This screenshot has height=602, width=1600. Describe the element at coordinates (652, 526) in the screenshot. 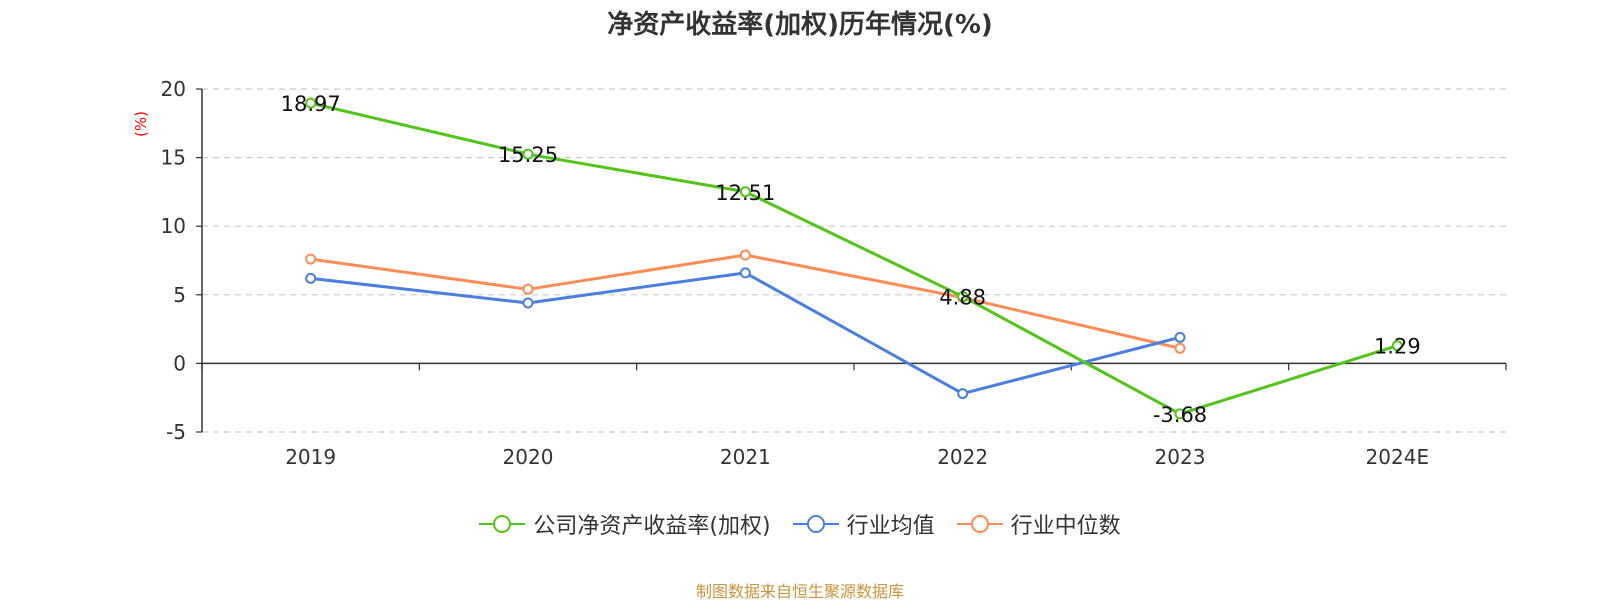

I see `legend-label: 公司净资产收益率(加权)` at that location.